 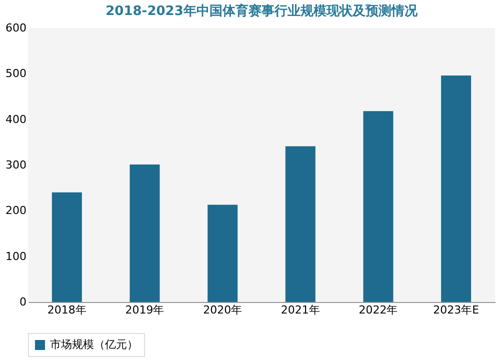 I want to click on chart-title: 2018-2023年中国体育赛事行业规模现状及预测情况, so click(x=262, y=11).